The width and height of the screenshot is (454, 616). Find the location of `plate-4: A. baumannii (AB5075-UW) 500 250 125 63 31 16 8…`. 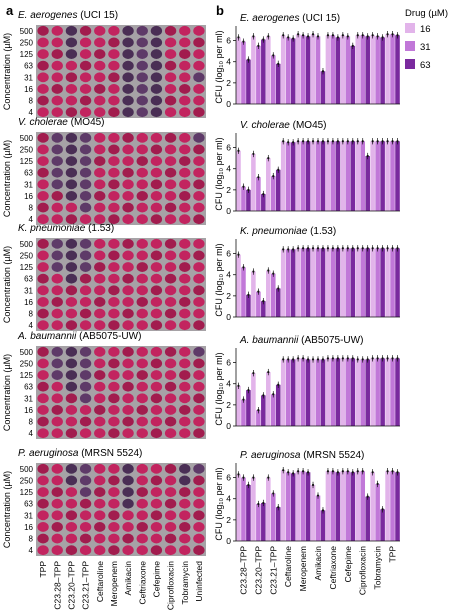

plate-4: A. baumannii (AB5075-UW) 500 250 125 63 31 16 8… is located at coordinates (104, 385).